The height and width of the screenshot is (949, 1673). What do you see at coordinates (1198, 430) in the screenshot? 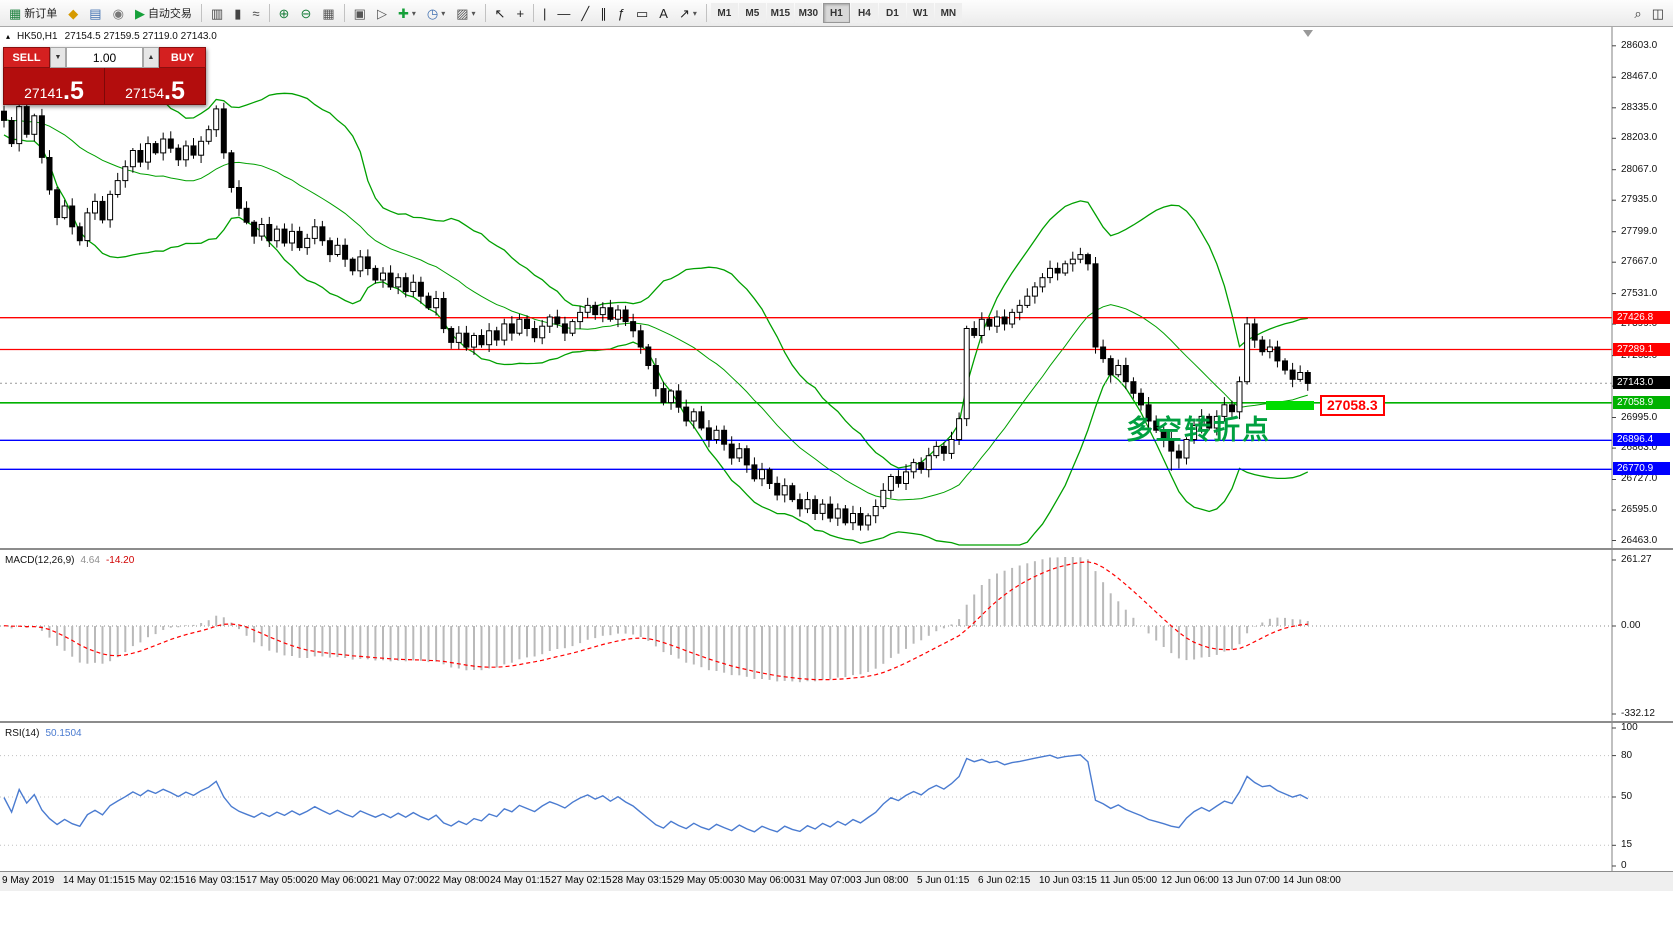
I see `turning-point-annotation: 多空转折点` at bounding box center [1198, 430].